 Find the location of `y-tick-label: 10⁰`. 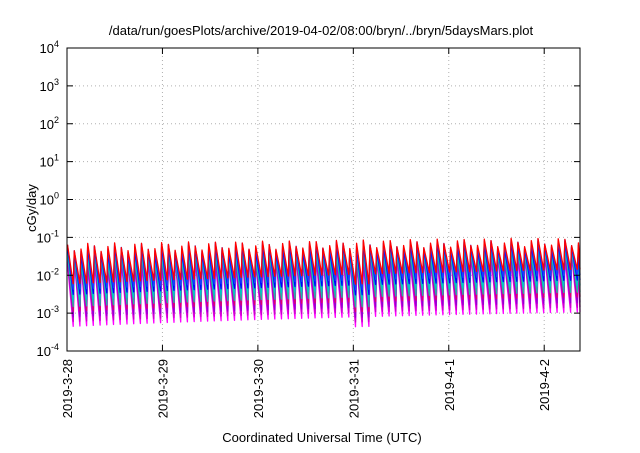

y-tick-label: 10⁰ is located at coordinates (49, 199).